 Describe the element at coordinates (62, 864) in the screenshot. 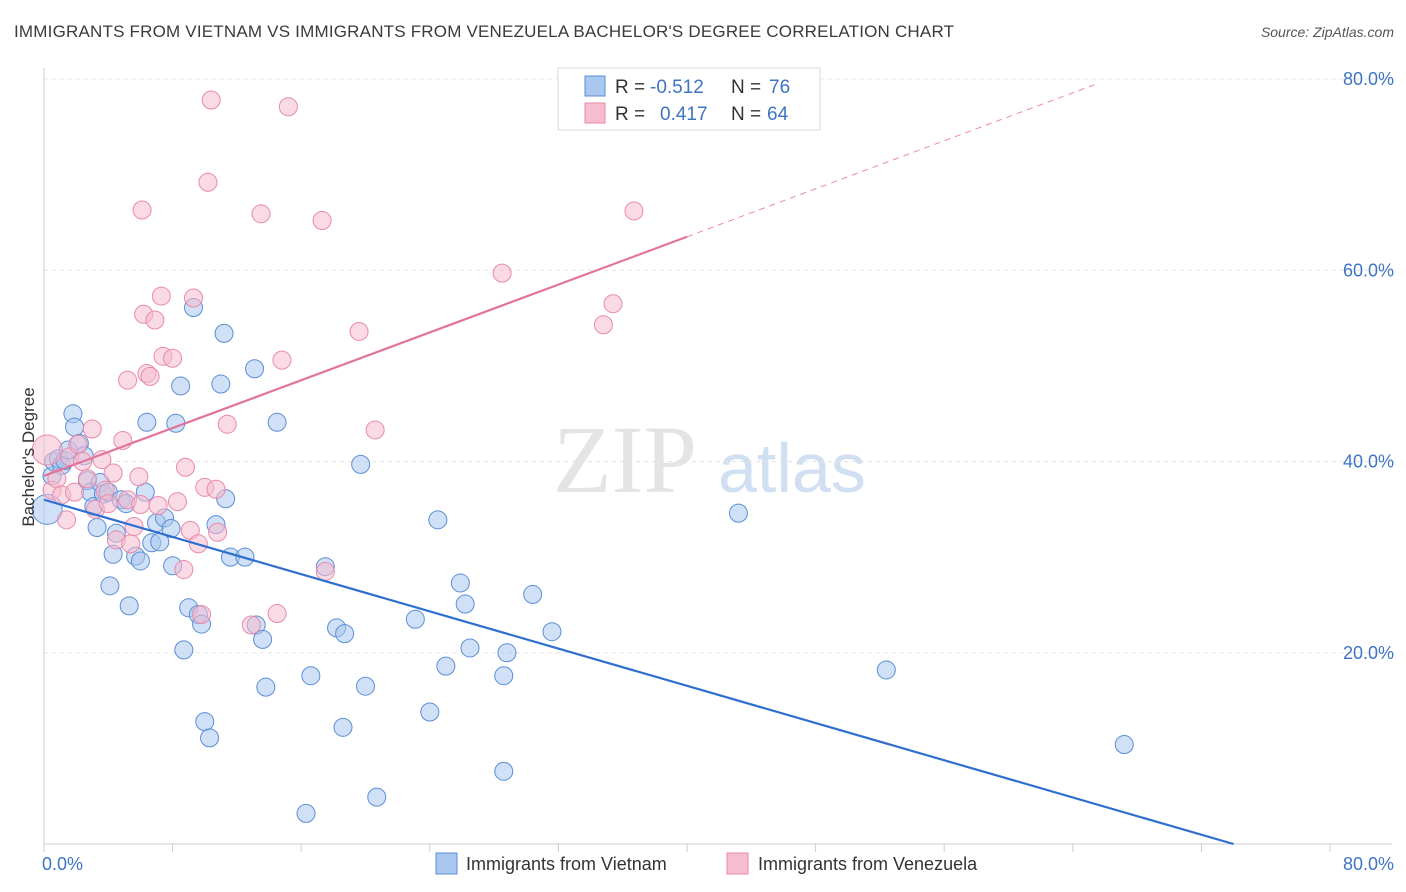

I see `x-tick-label-min: 0.0%` at that location.